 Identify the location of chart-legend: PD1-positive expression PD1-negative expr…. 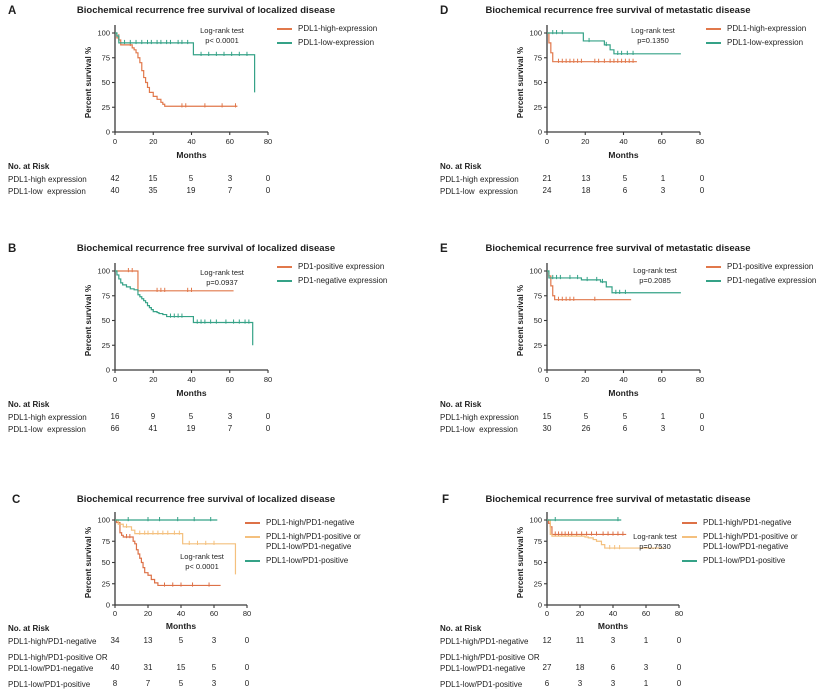
(332, 275).